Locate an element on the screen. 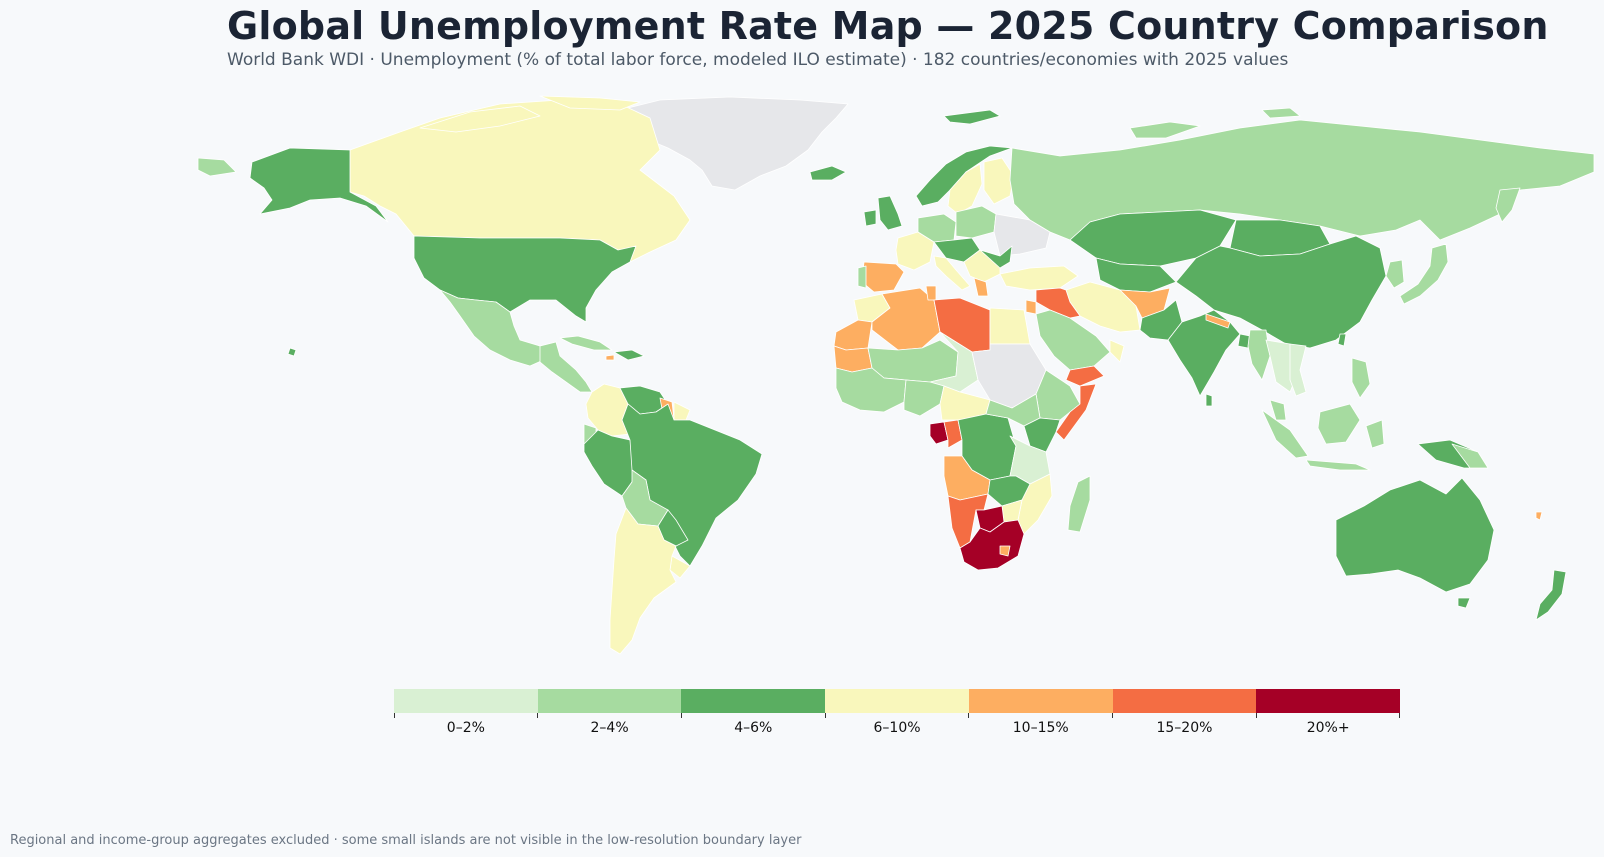 The width and height of the screenshot is (1604, 857). region-malaysia is located at coordinates (1278, 410).